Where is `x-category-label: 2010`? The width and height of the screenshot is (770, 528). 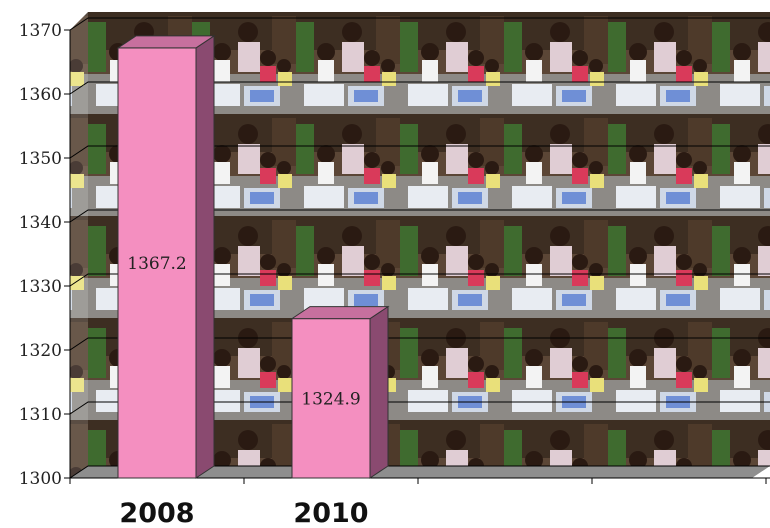 x-category-label: 2010 is located at coordinates (330, 513).